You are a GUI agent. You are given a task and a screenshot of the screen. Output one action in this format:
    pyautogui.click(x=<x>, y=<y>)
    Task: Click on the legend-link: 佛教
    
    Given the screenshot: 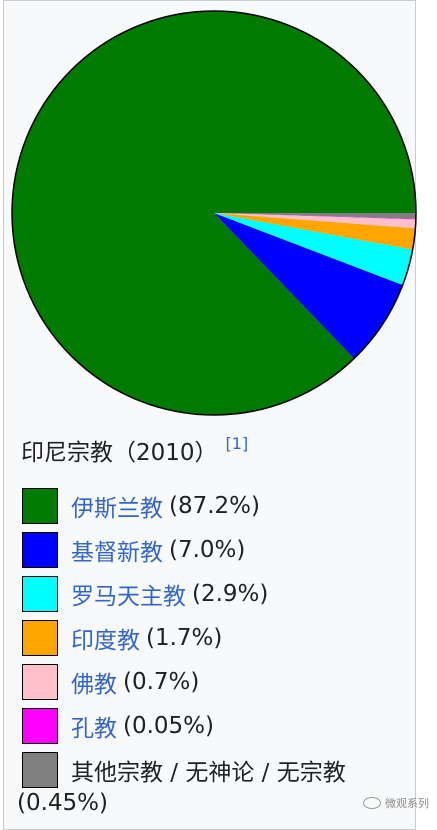 What is the action you would take?
    pyautogui.click(x=94, y=682)
    